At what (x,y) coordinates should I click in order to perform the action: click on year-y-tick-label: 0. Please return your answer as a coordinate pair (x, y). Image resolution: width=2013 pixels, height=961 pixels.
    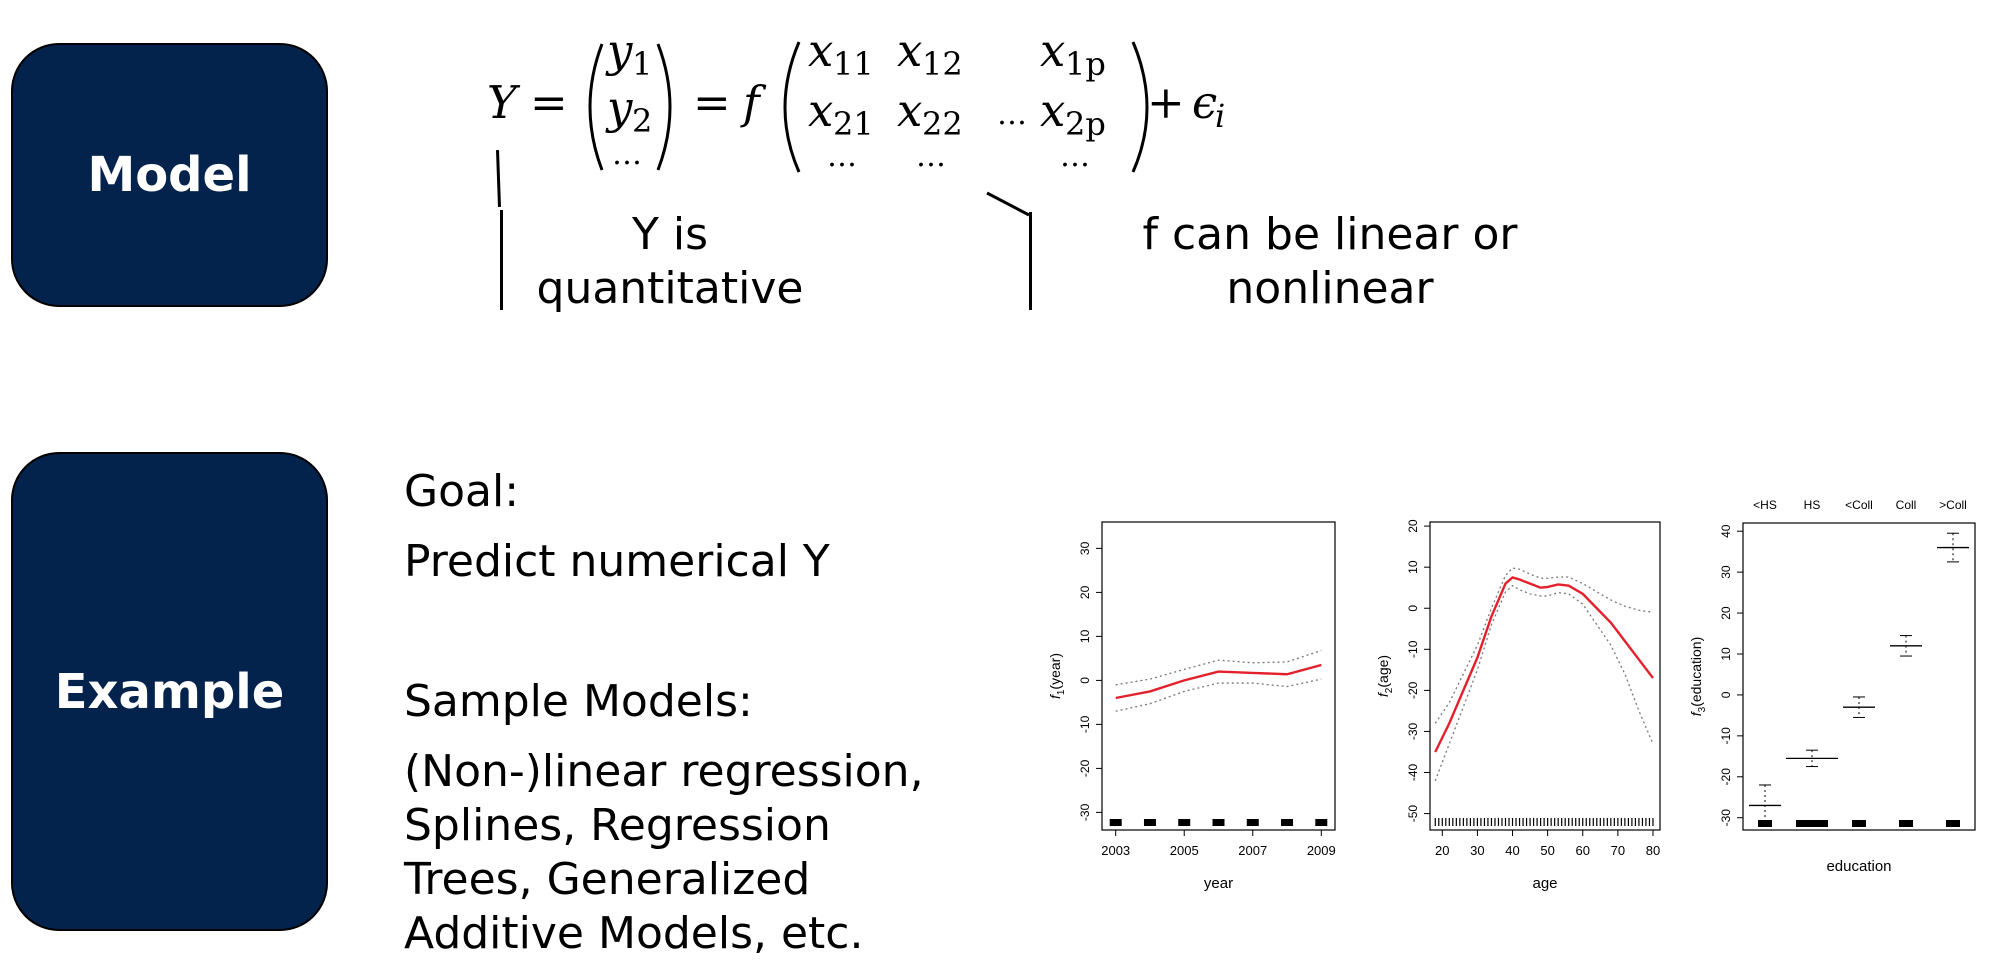
    Looking at the image, I should click on (1085, 680).